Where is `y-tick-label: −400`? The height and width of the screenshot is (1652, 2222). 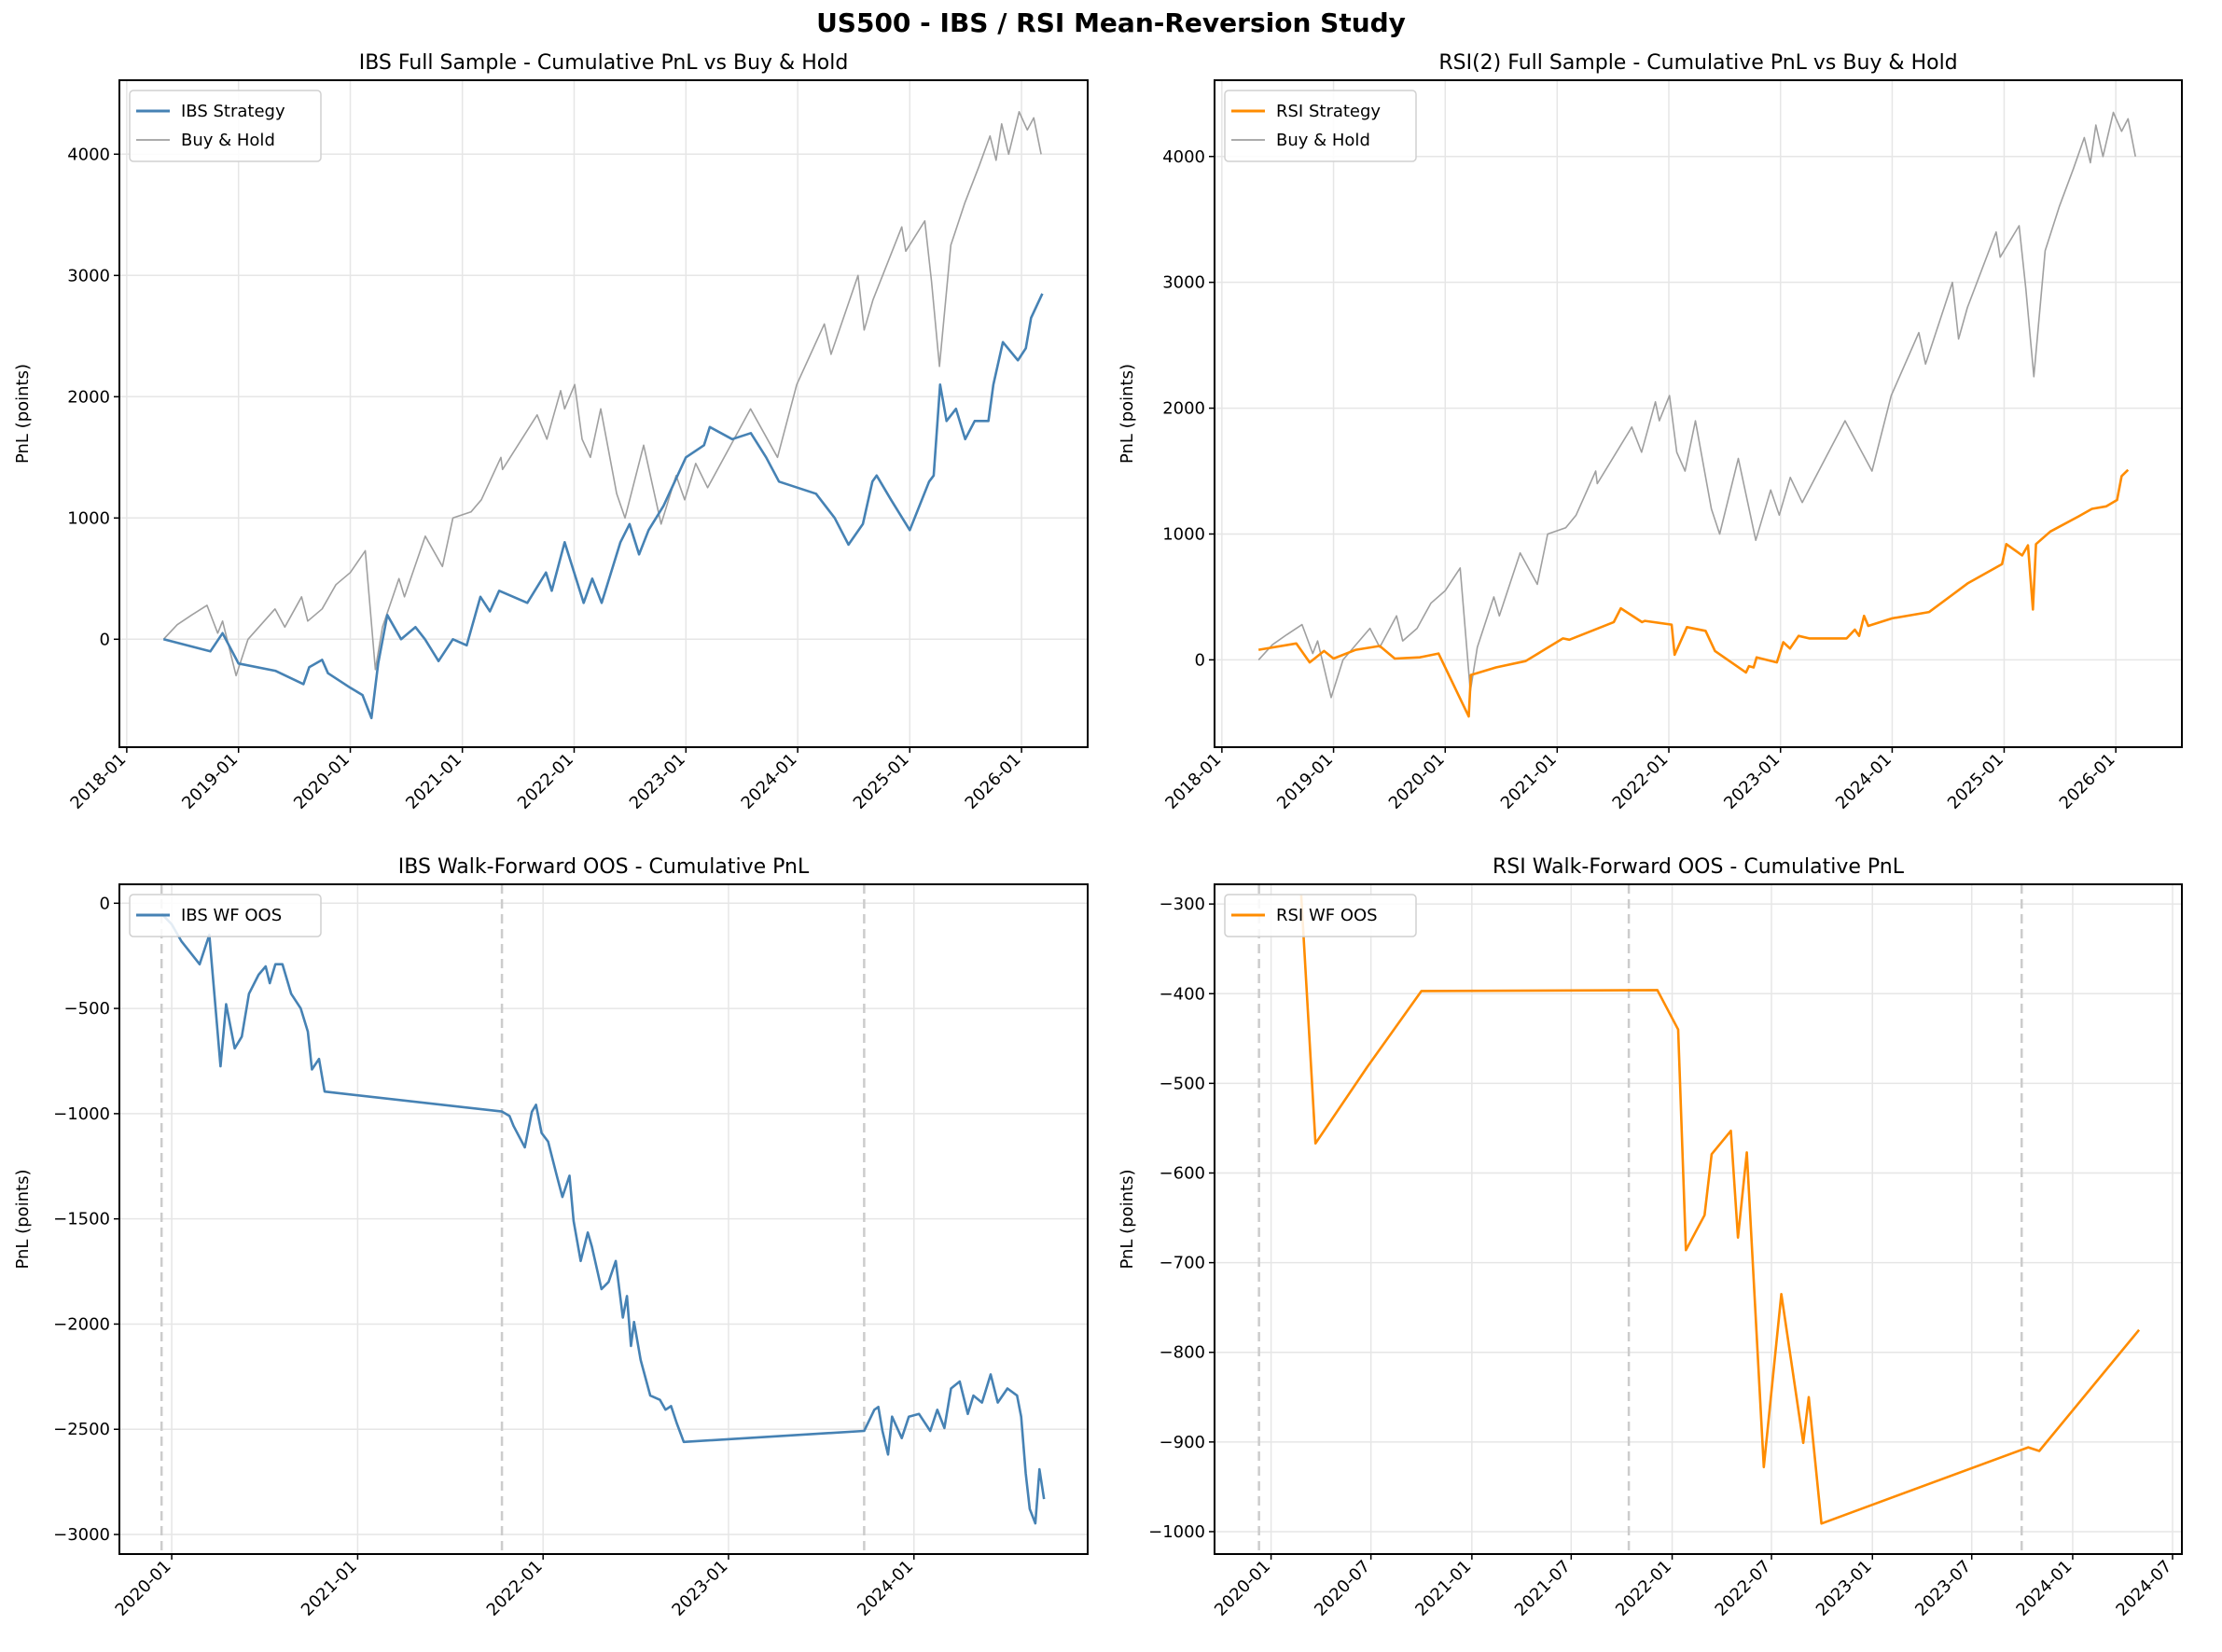 y-tick-label: −400 is located at coordinates (1183, 994).